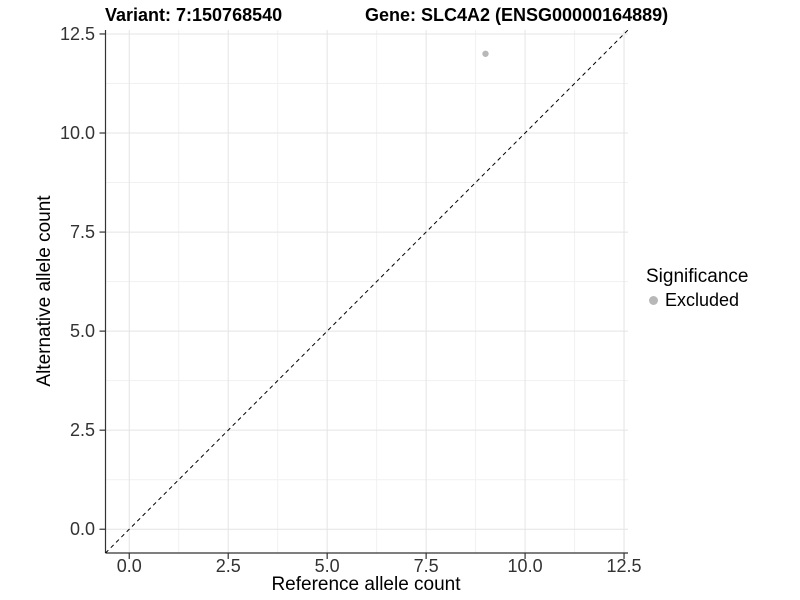 This screenshot has height=600, width=800. Describe the element at coordinates (129, 566) in the screenshot. I see `x-tick-label: 0.0` at that location.